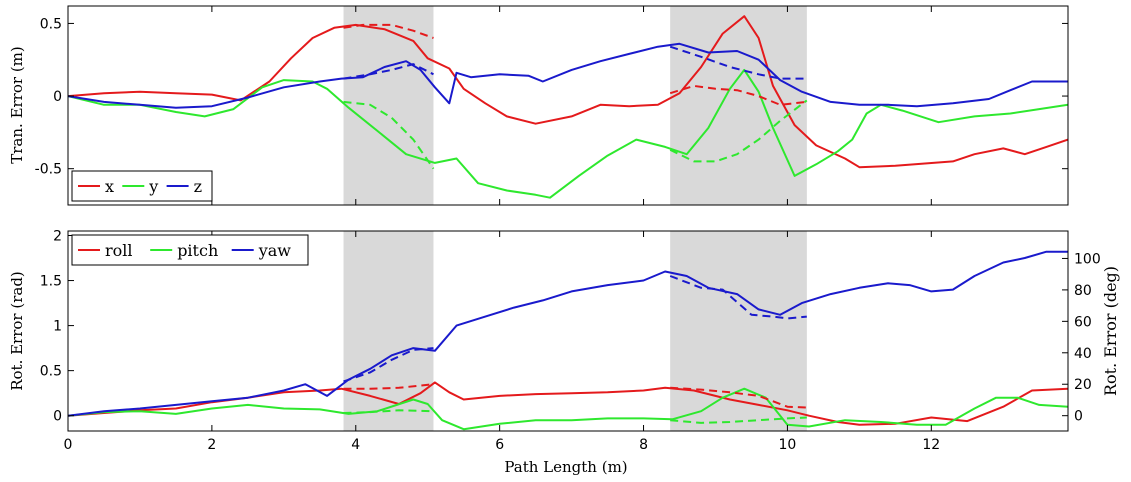 This screenshot has width=1131, height=482. I want to click on bottom-legend-label-pitch: pitch, so click(197, 250).